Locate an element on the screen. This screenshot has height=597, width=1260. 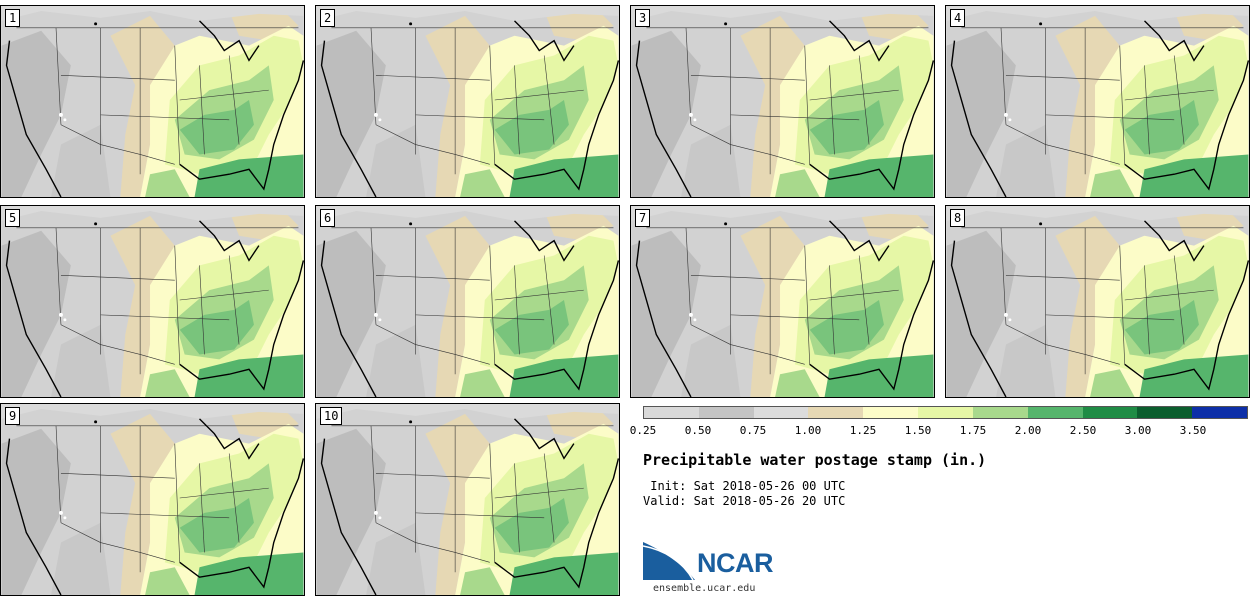
panel-number: 1 is located at coordinates (13, 18).